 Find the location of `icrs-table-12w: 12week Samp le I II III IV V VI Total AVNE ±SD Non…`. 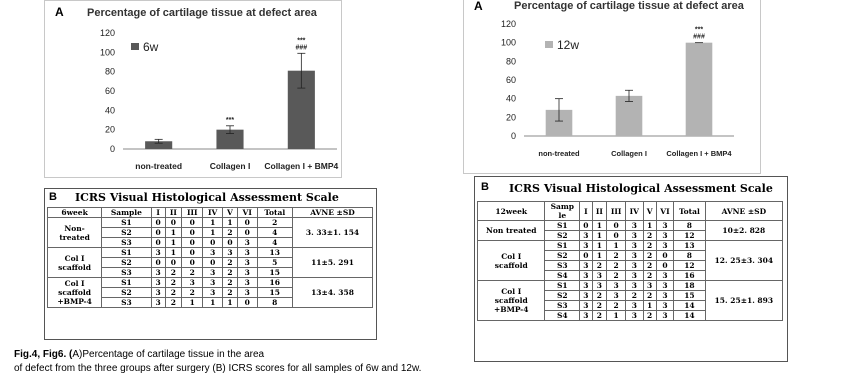

icrs-table-12w: 12week Samp le I II III IV V VI Total AVNE ±SD Non… is located at coordinates (630, 261).